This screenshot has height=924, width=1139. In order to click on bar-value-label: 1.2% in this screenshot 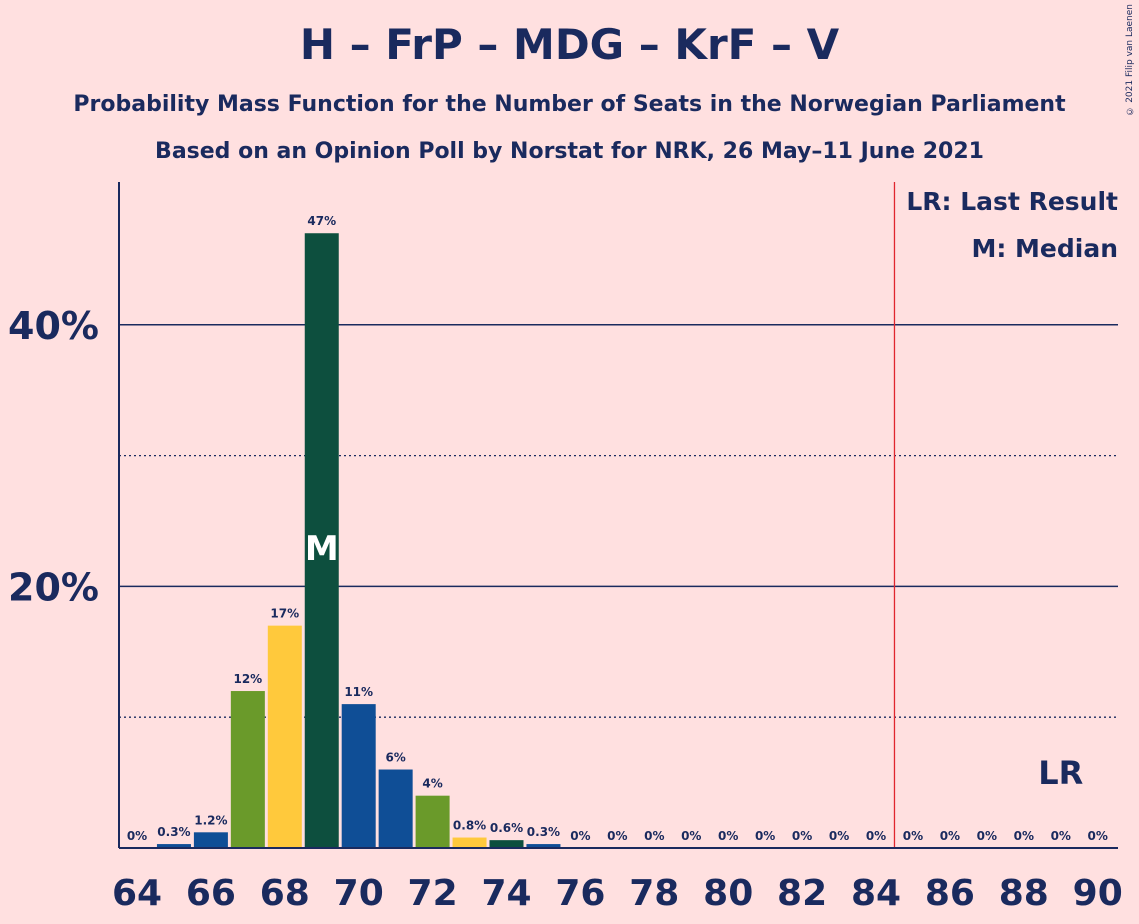, I will do `click(210, 820)`.